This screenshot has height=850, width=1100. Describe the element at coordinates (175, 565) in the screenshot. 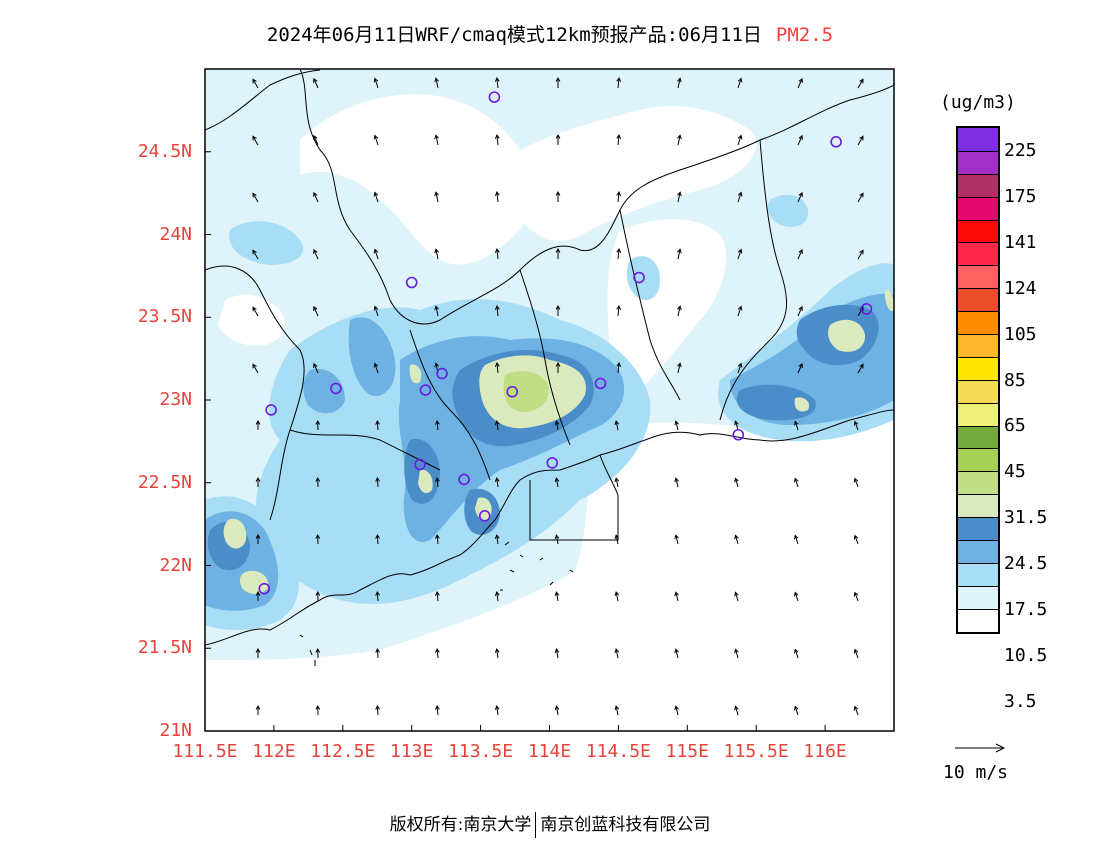

I see `latitude-label: 22N` at that location.